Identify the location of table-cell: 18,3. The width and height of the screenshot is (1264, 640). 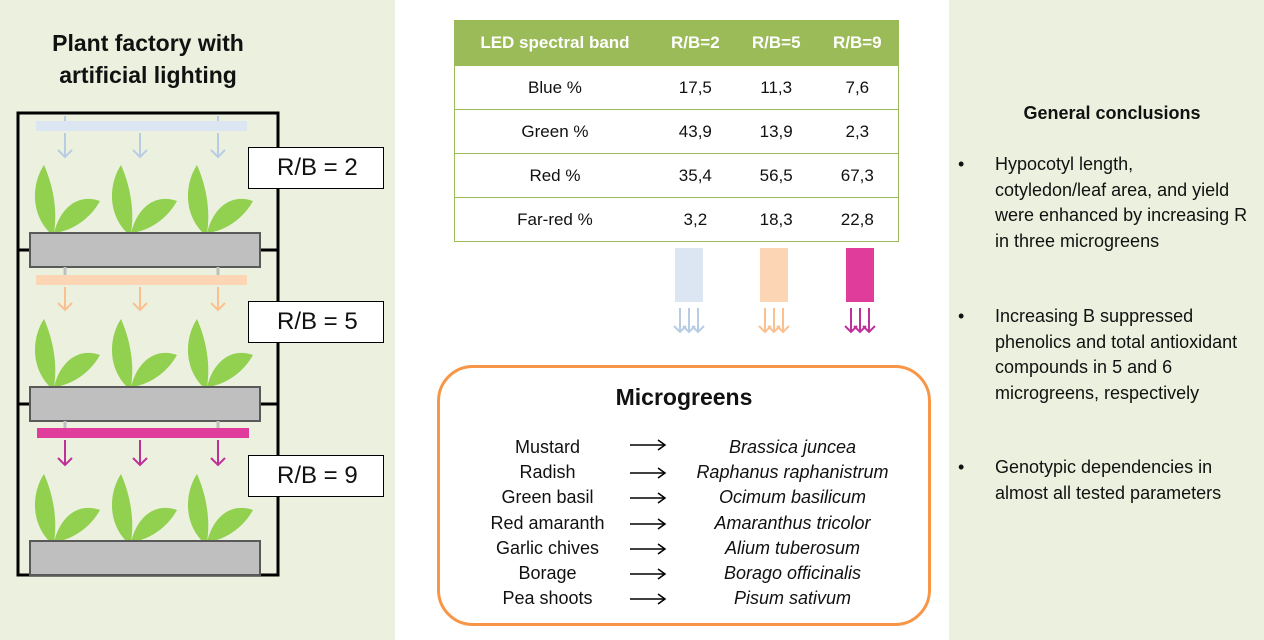
(776, 219).